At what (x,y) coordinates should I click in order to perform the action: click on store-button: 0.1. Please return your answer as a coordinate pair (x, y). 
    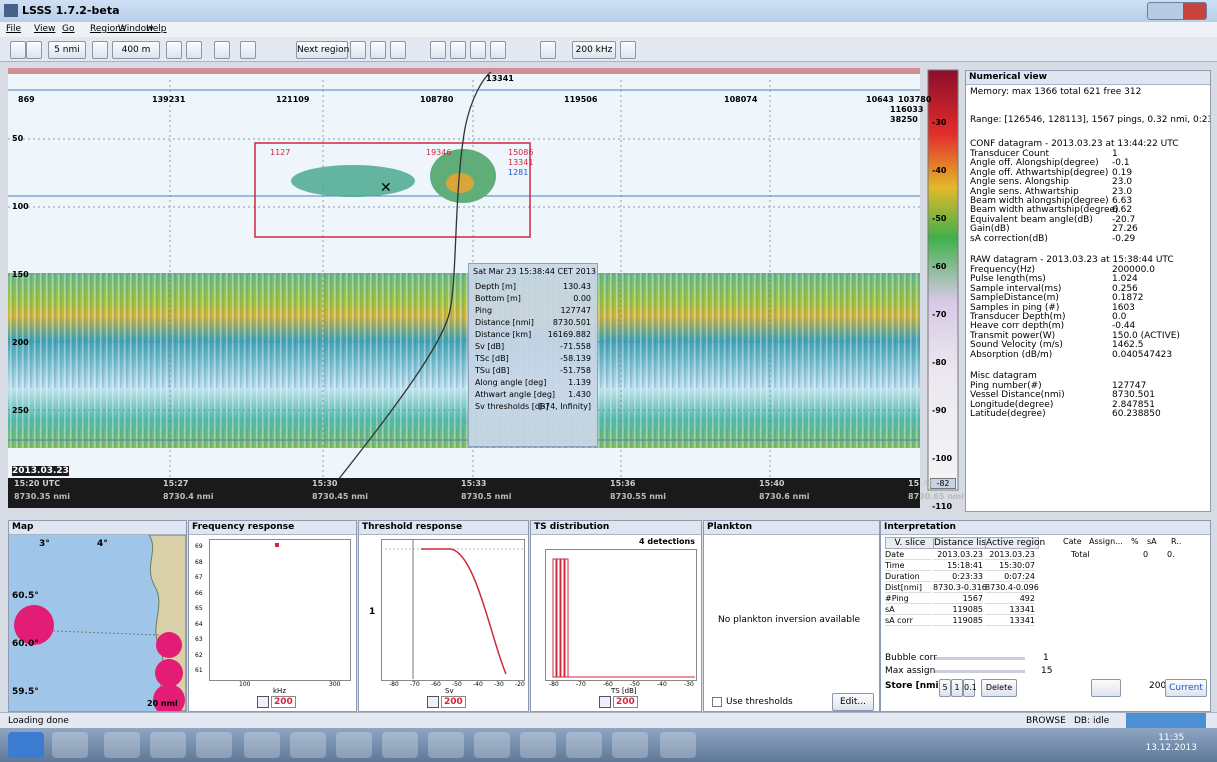
    Looking at the image, I should click on (970, 688).